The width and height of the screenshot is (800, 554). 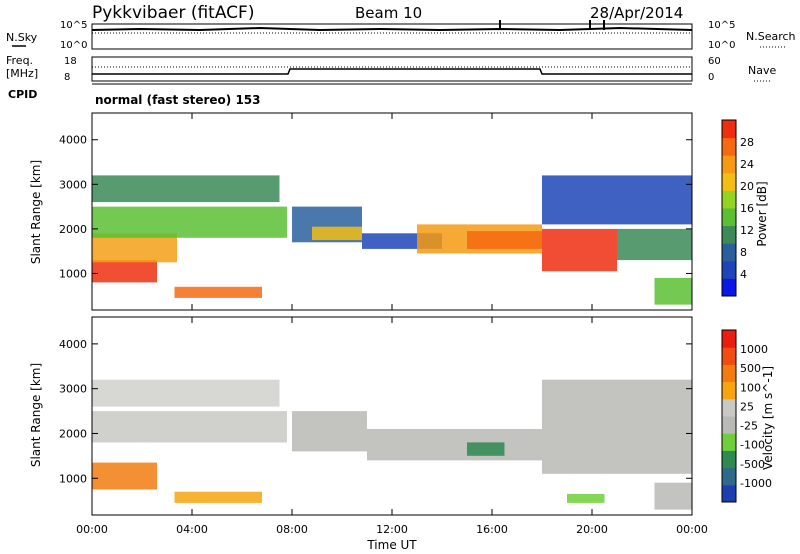 I want to click on nsky-tick-bottom: 10^0, so click(x=73, y=45).